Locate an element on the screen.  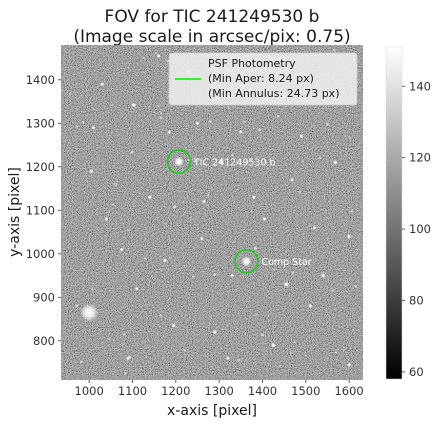
y-tick-label: 900 is located at coordinates (44, 297).